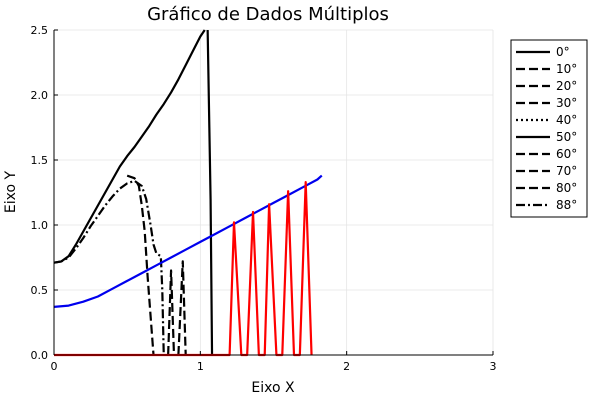  I want to click on legend-label-4: 40°, so click(566, 120).